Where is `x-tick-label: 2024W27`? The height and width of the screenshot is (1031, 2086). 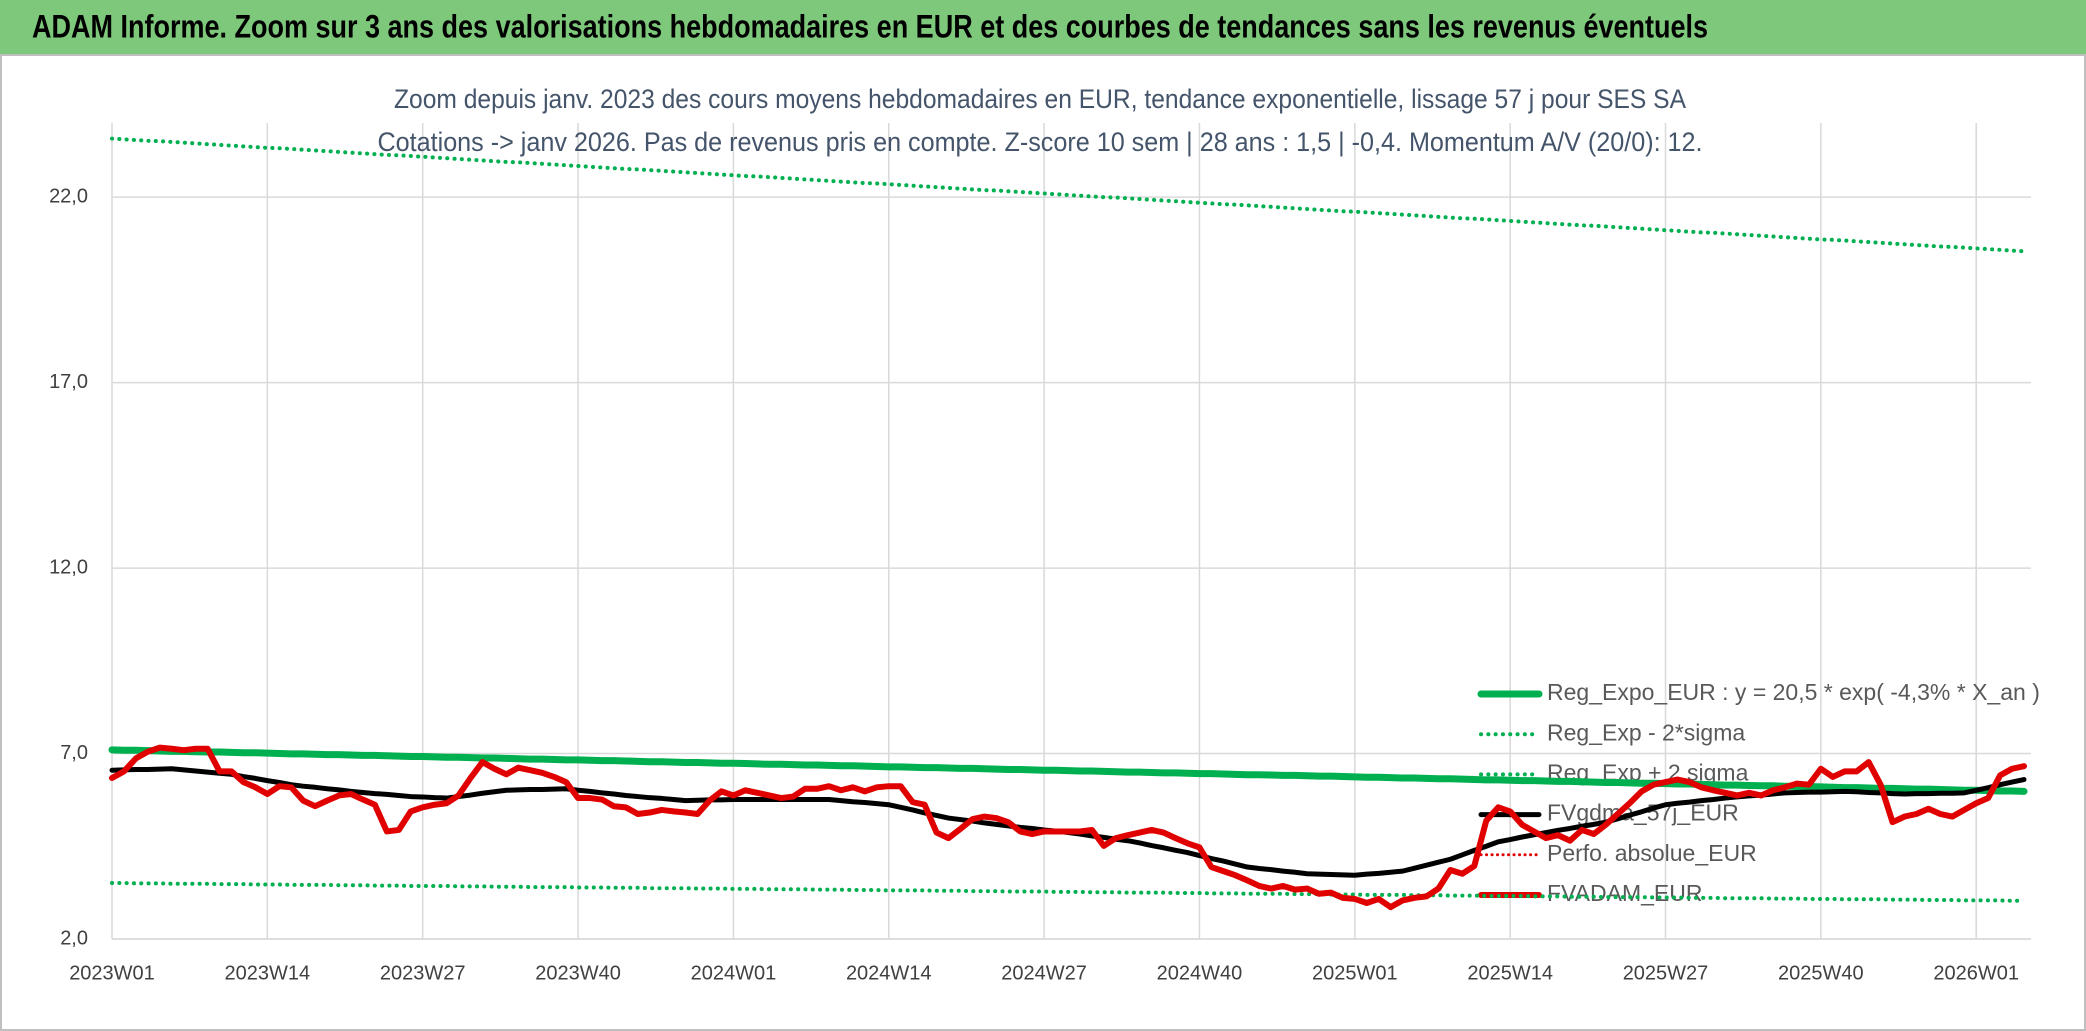 x-tick-label: 2024W27 is located at coordinates (1044, 973).